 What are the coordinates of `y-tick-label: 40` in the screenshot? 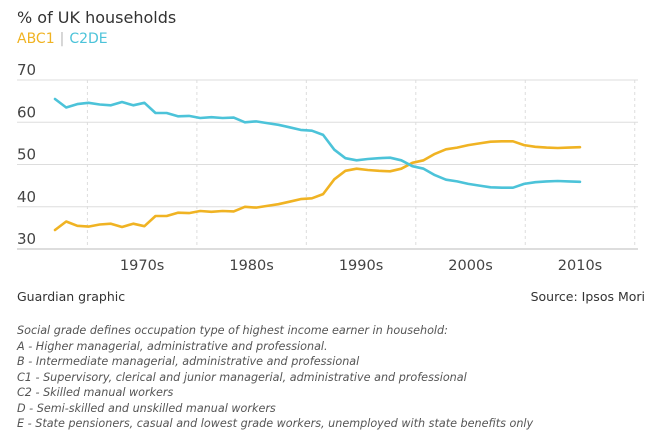 It's located at (26, 197).